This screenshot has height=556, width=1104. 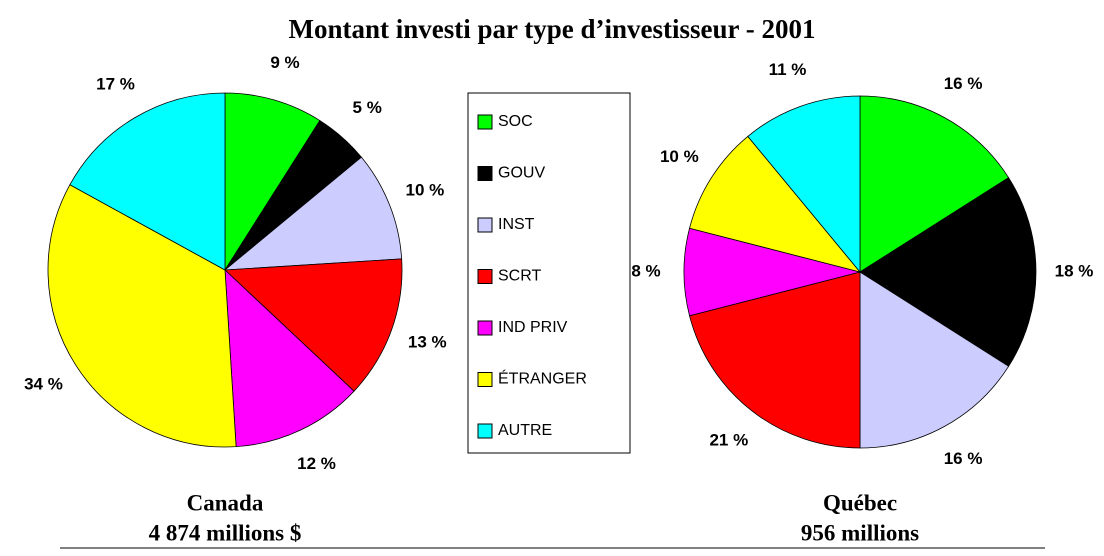 What do you see at coordinates (533, 327) in the screenshot?
I see `legend-label: IND PRIV` at bounding box center [533, 327].